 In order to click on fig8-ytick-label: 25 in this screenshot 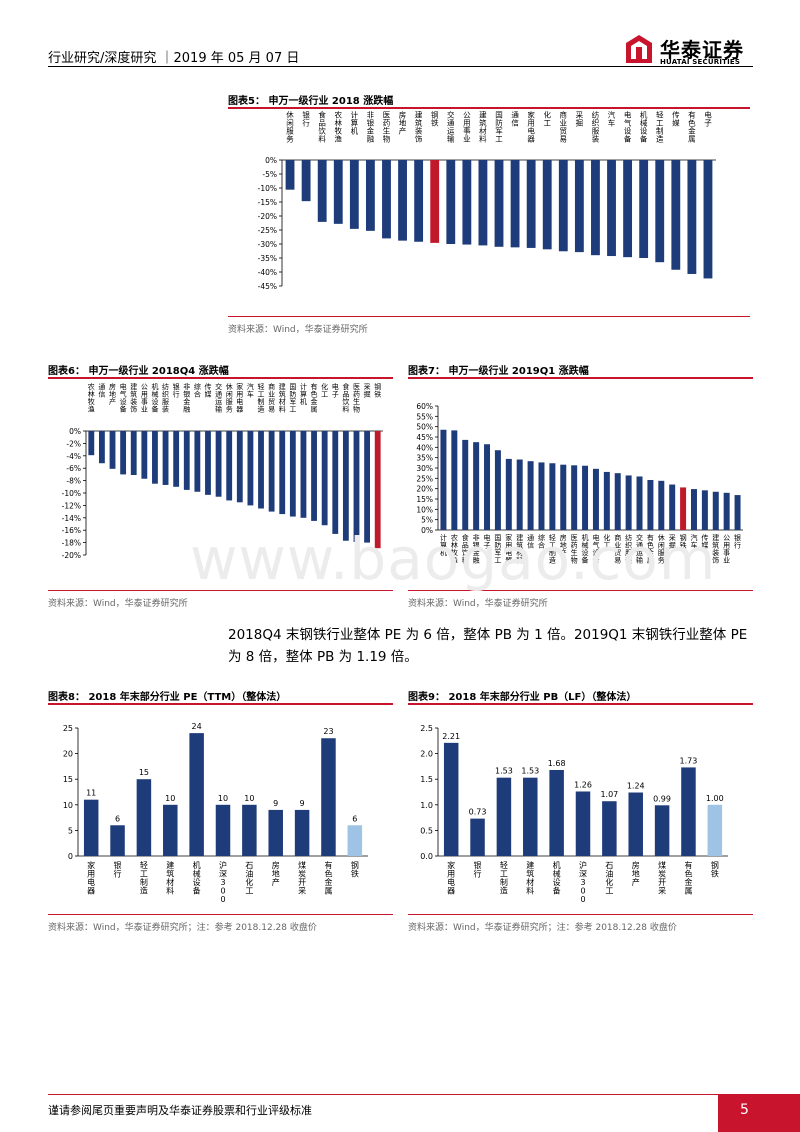, I will do `click(68, 728)`.